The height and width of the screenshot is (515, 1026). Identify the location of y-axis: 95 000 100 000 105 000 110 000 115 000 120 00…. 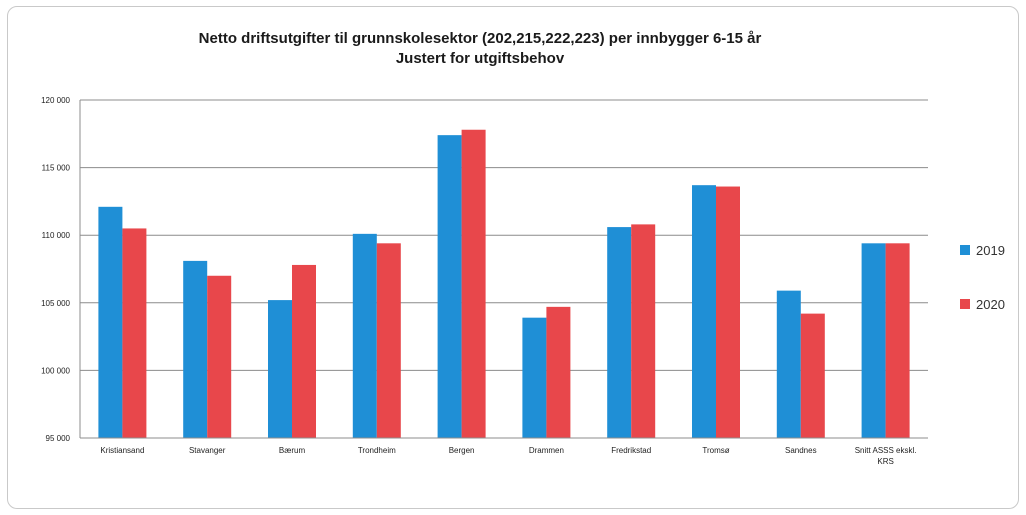
(61, 269).